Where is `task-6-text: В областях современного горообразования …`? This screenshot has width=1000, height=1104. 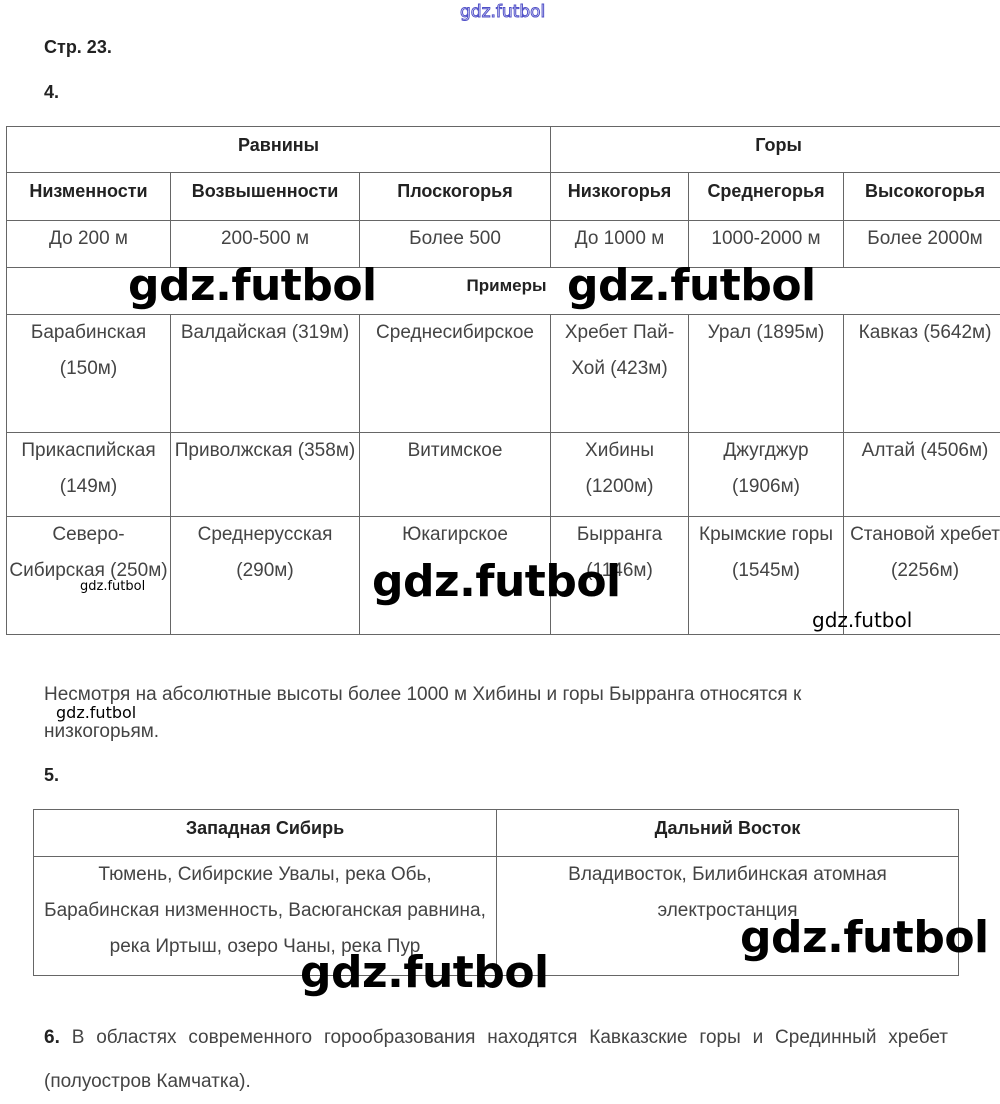 task-6-text: В областях современного горообразования … is located at coordinates (496, 1059).